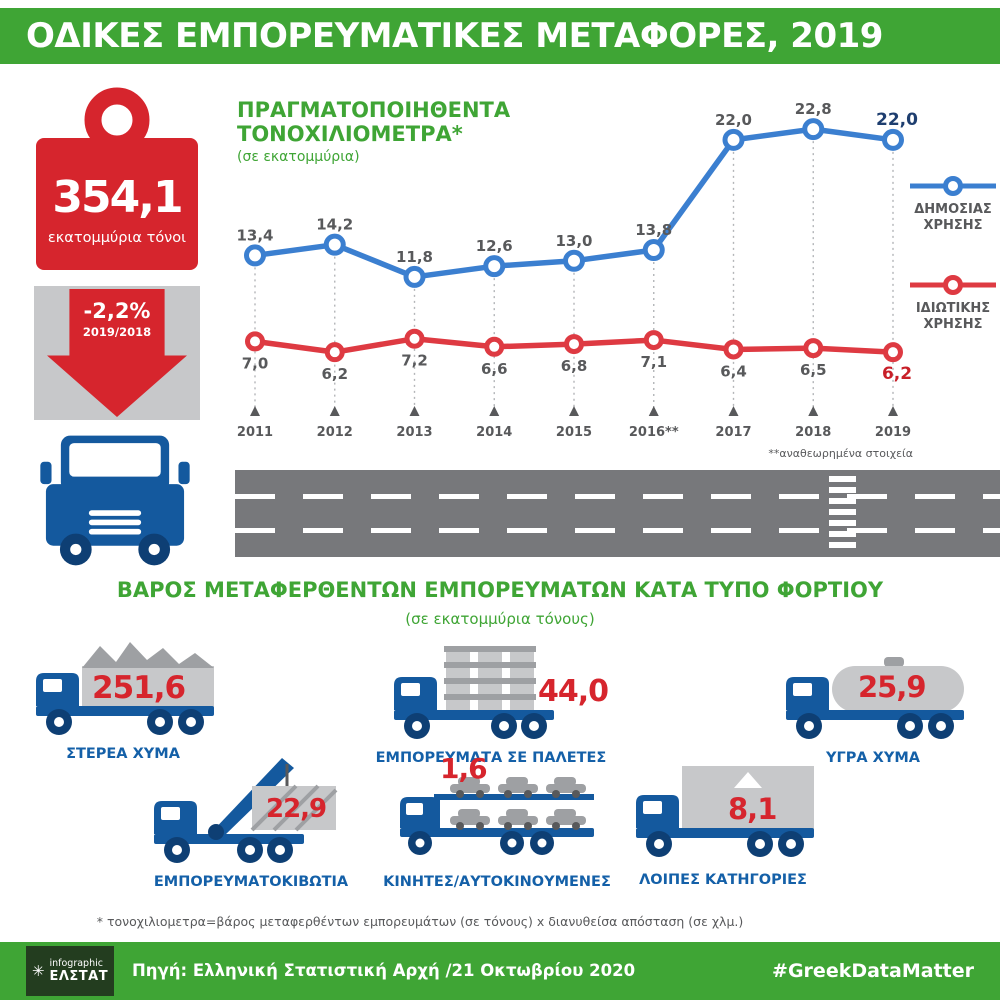  What do you see at coordinates (725, 811) in the screenshot?
I see `box-truck-icon` at bounding box center [725, 811].